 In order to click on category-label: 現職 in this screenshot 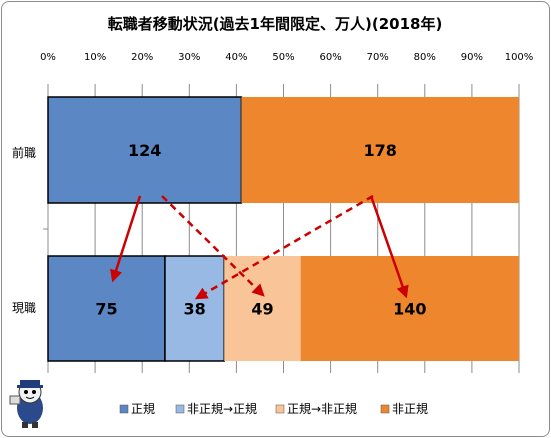, I will do `click(24, 308)`.